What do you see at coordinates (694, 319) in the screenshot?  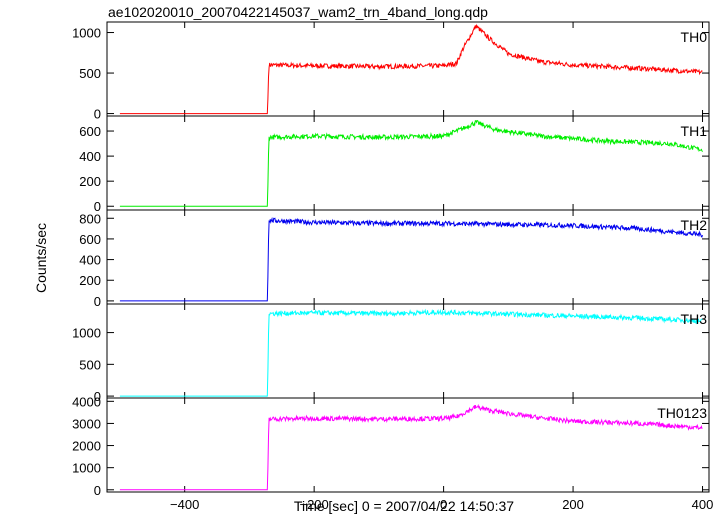 I see `series-label: TH3` at bounding box center [694, 319].